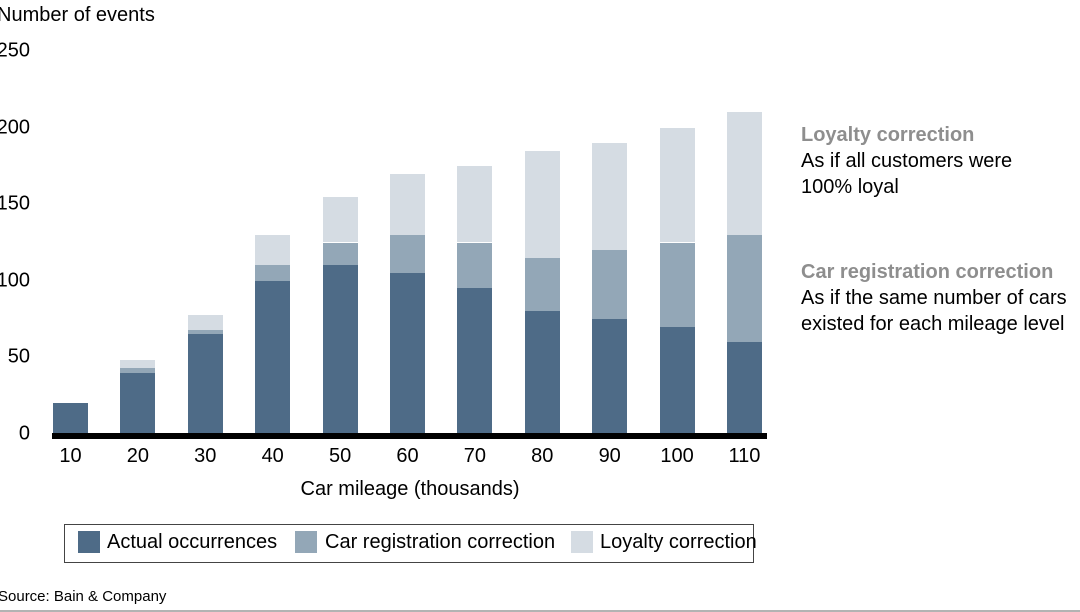 This screenshot has height=612, width=1080. I want to click on y-axis-tick-label: 150, so click(15, 203).